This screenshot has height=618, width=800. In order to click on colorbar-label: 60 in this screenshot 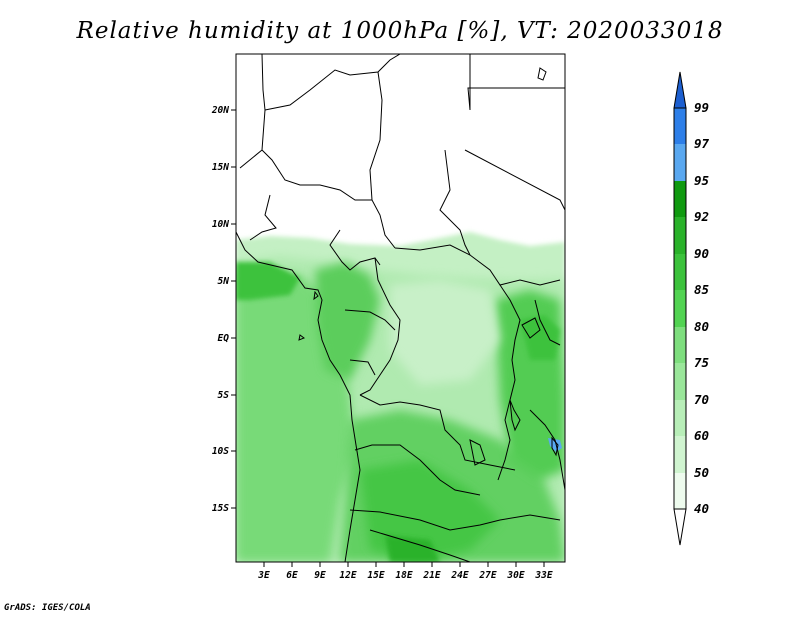, I will do `click(701, 435)`.